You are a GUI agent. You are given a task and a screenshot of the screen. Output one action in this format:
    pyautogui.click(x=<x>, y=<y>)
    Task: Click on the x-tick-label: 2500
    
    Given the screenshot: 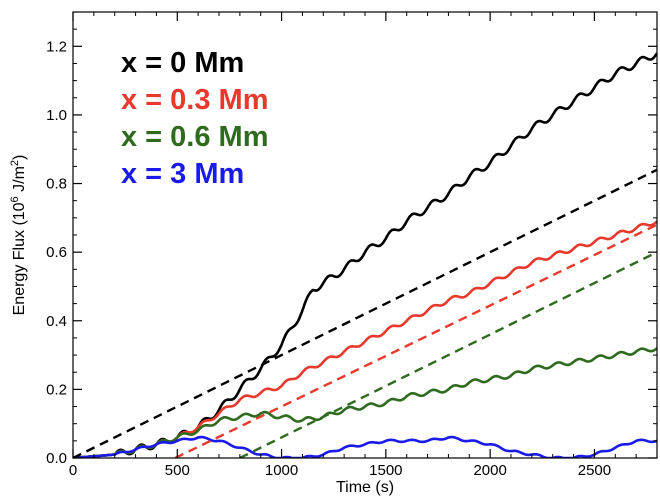 What is the action you would take?
    pyautogui.click(x=594, y=470)
    